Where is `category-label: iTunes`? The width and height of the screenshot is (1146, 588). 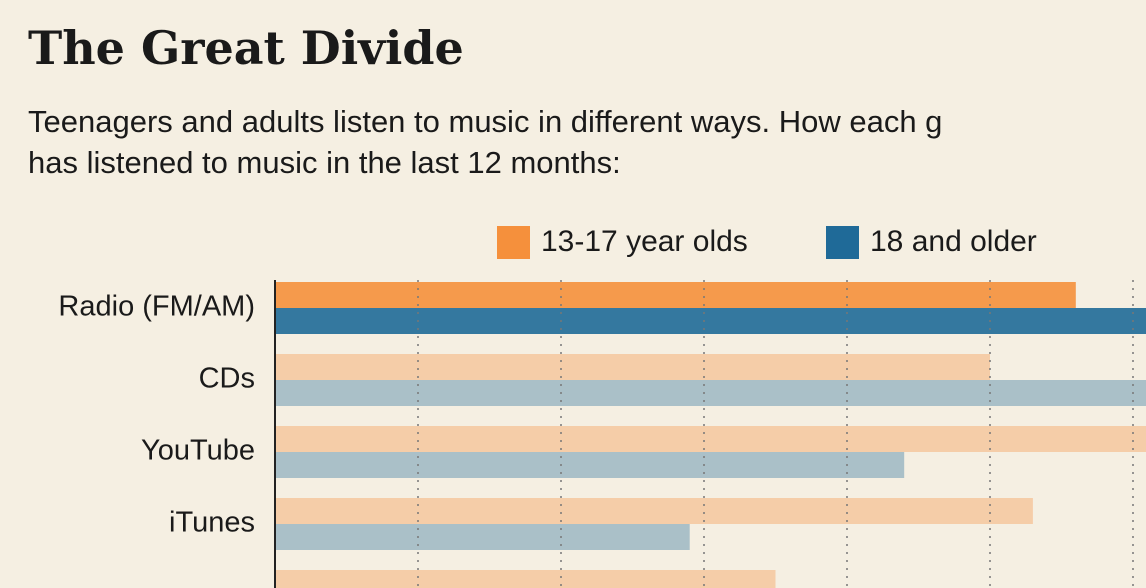
category-label: iTunes is located at coordinates (212, 523).